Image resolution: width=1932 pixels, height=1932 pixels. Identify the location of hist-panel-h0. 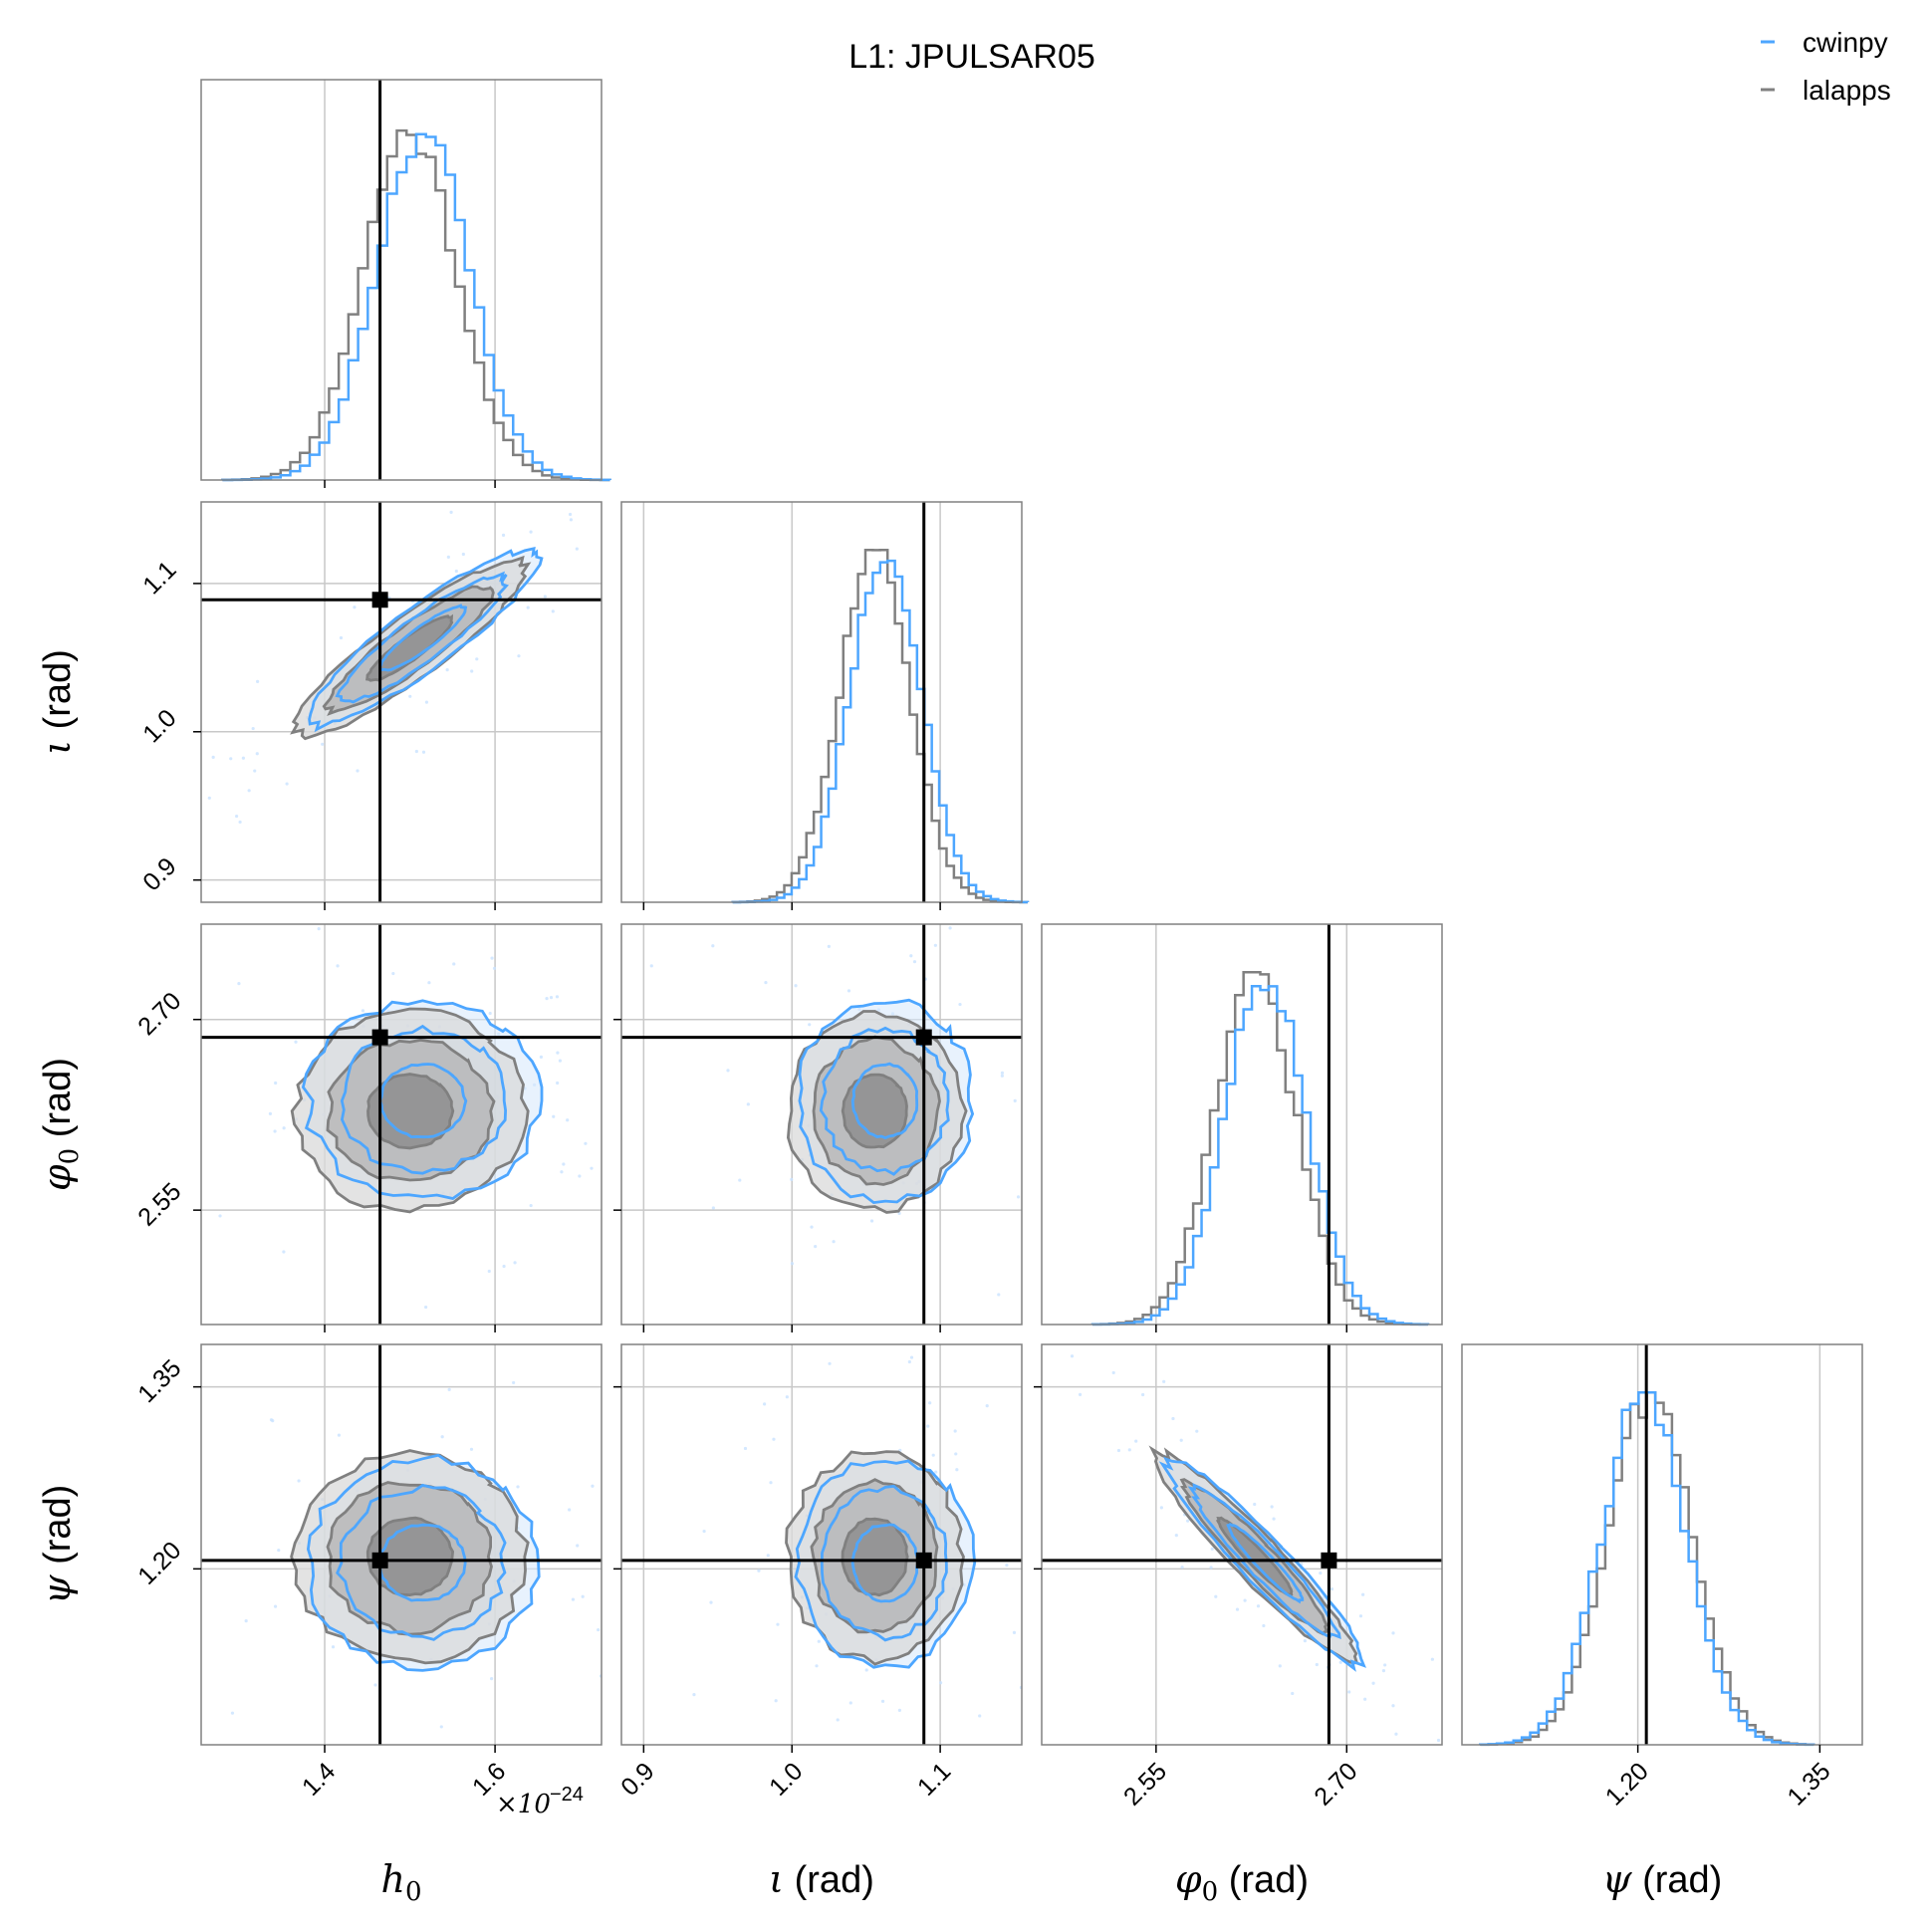
(406, 284).